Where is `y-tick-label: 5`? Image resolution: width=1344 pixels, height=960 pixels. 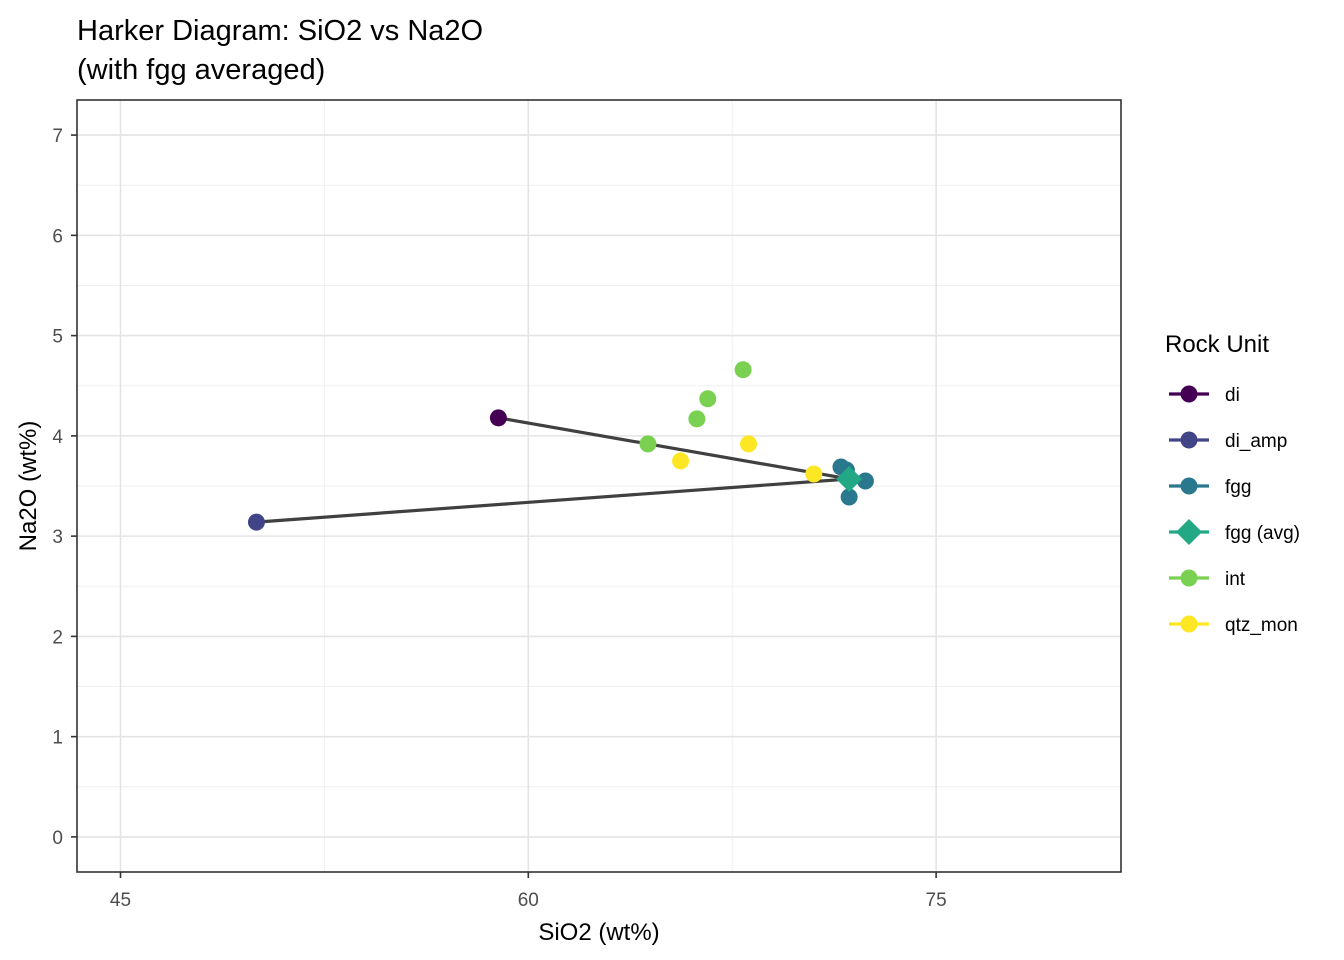 y-tick-label: 5 is located at coordinates (57, 337).